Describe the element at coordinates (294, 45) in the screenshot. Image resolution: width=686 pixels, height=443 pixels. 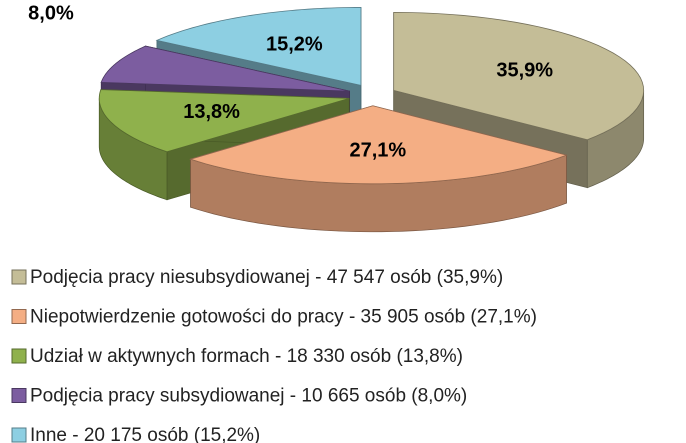
I see `data-label: 15,2%` at that location.